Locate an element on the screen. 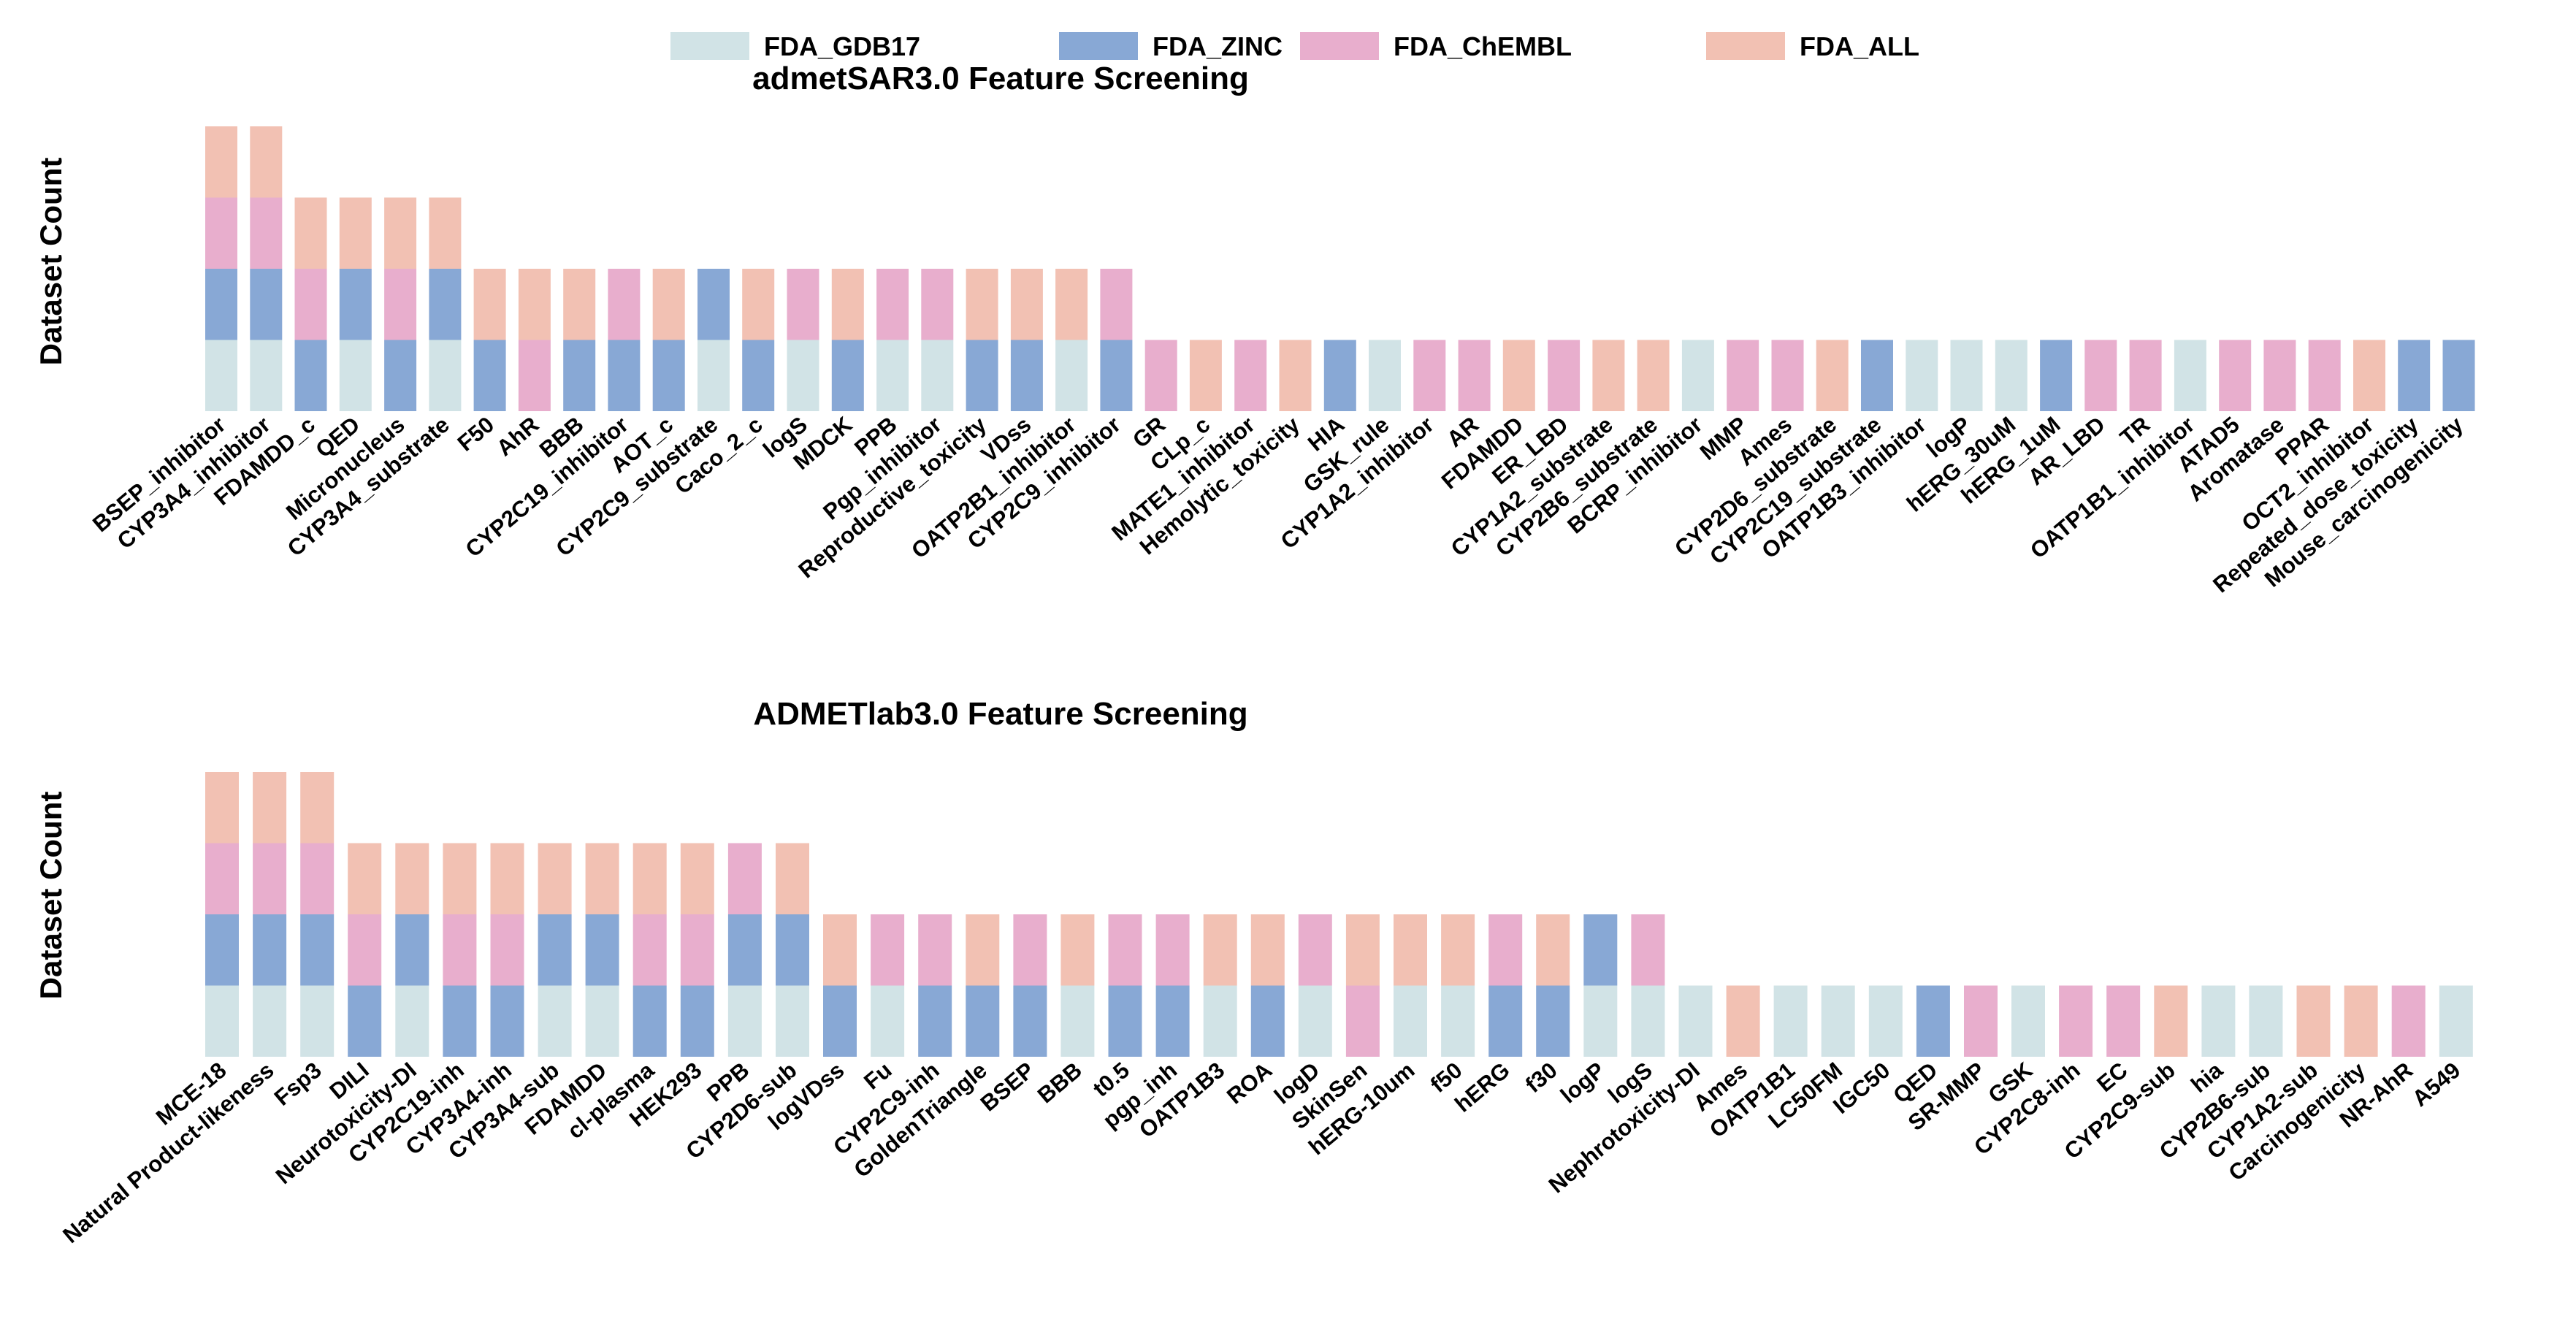 The height and width of the screenshot is (1335, 2576). legend-swatch-fda-all is located at coordinates (1745, 46).